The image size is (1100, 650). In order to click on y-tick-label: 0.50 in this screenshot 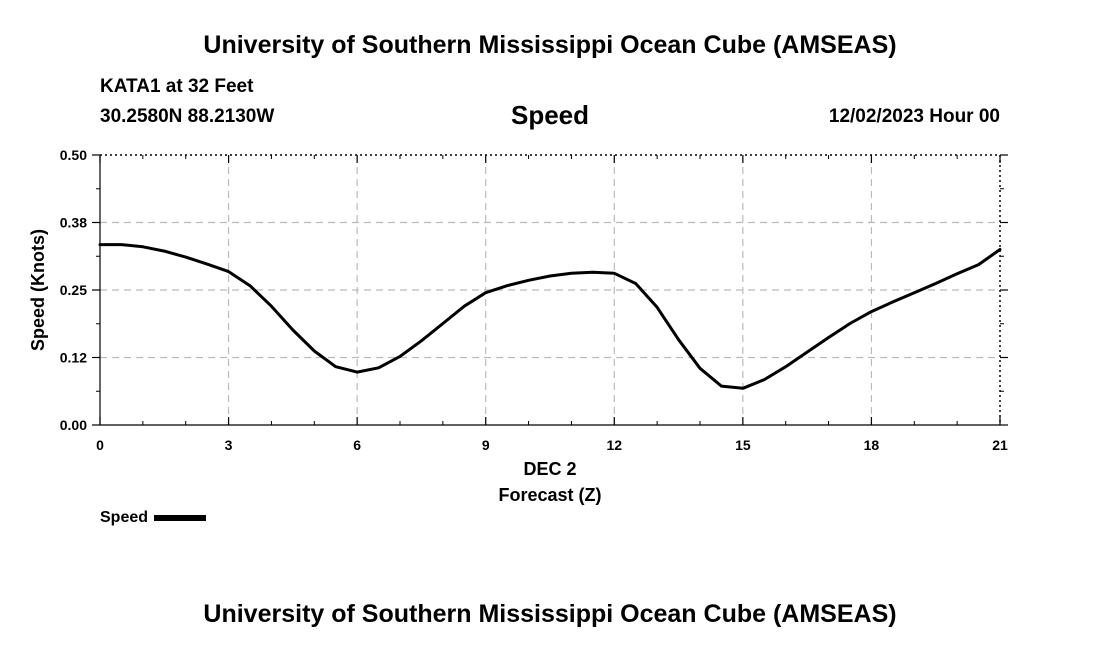, I will do `click(73, 155)`.